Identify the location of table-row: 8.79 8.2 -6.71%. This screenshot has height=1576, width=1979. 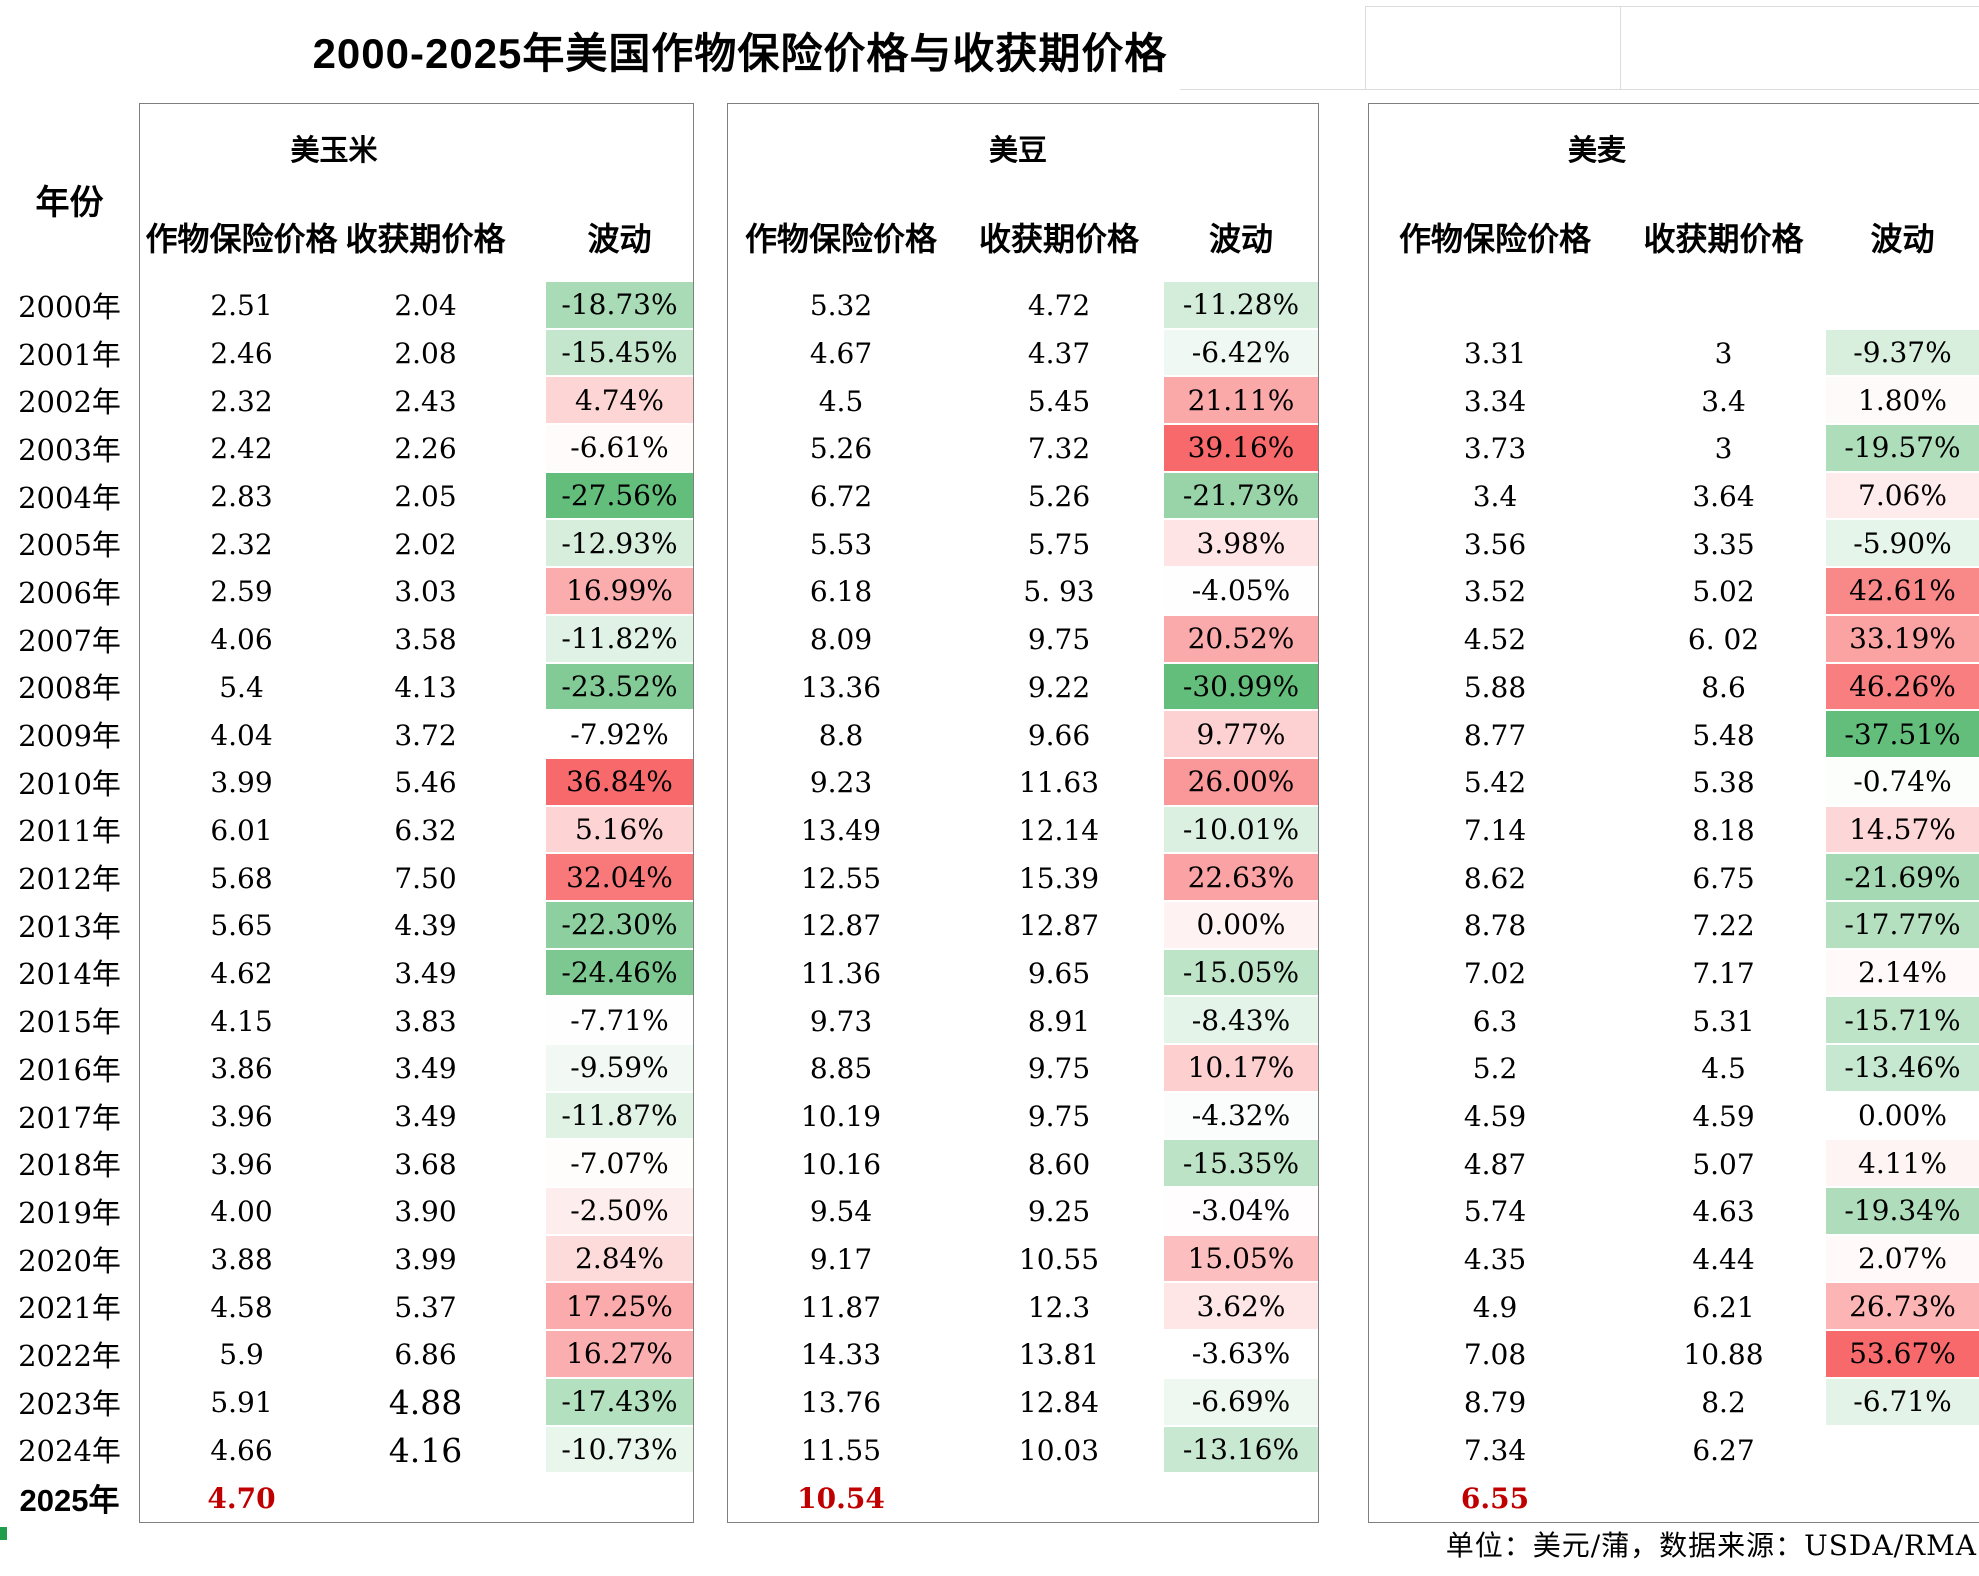
(1674, 1402).